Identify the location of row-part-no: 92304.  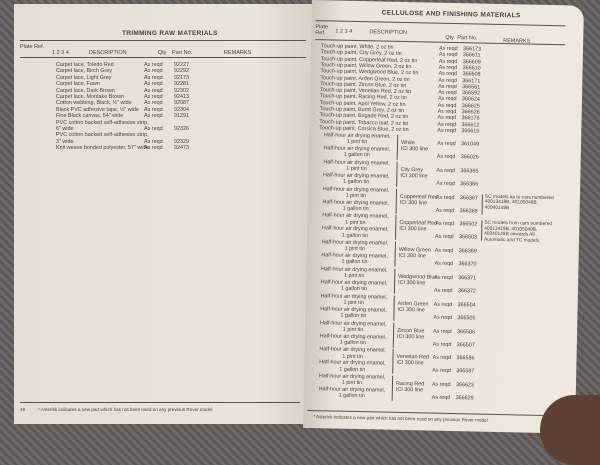
(181, 109).